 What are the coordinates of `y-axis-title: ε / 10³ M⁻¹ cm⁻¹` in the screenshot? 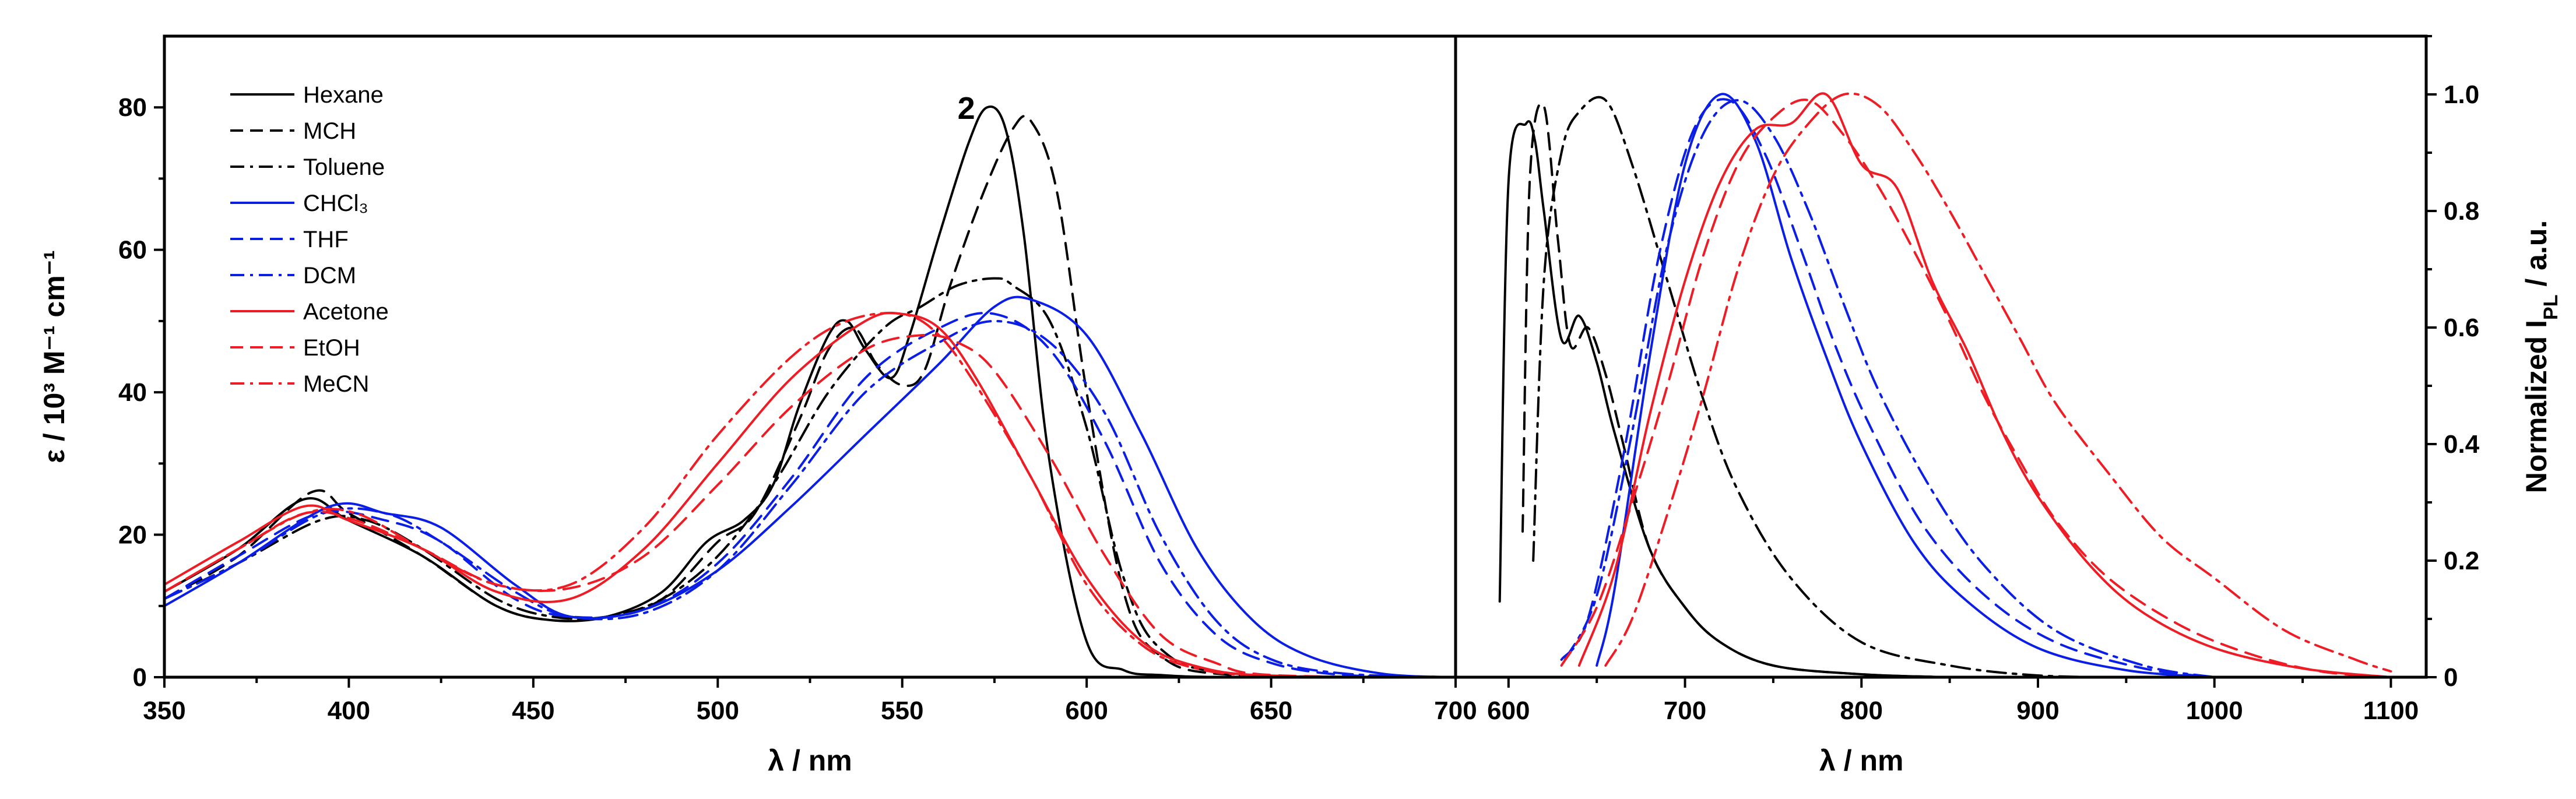 It's located at (54, 357).